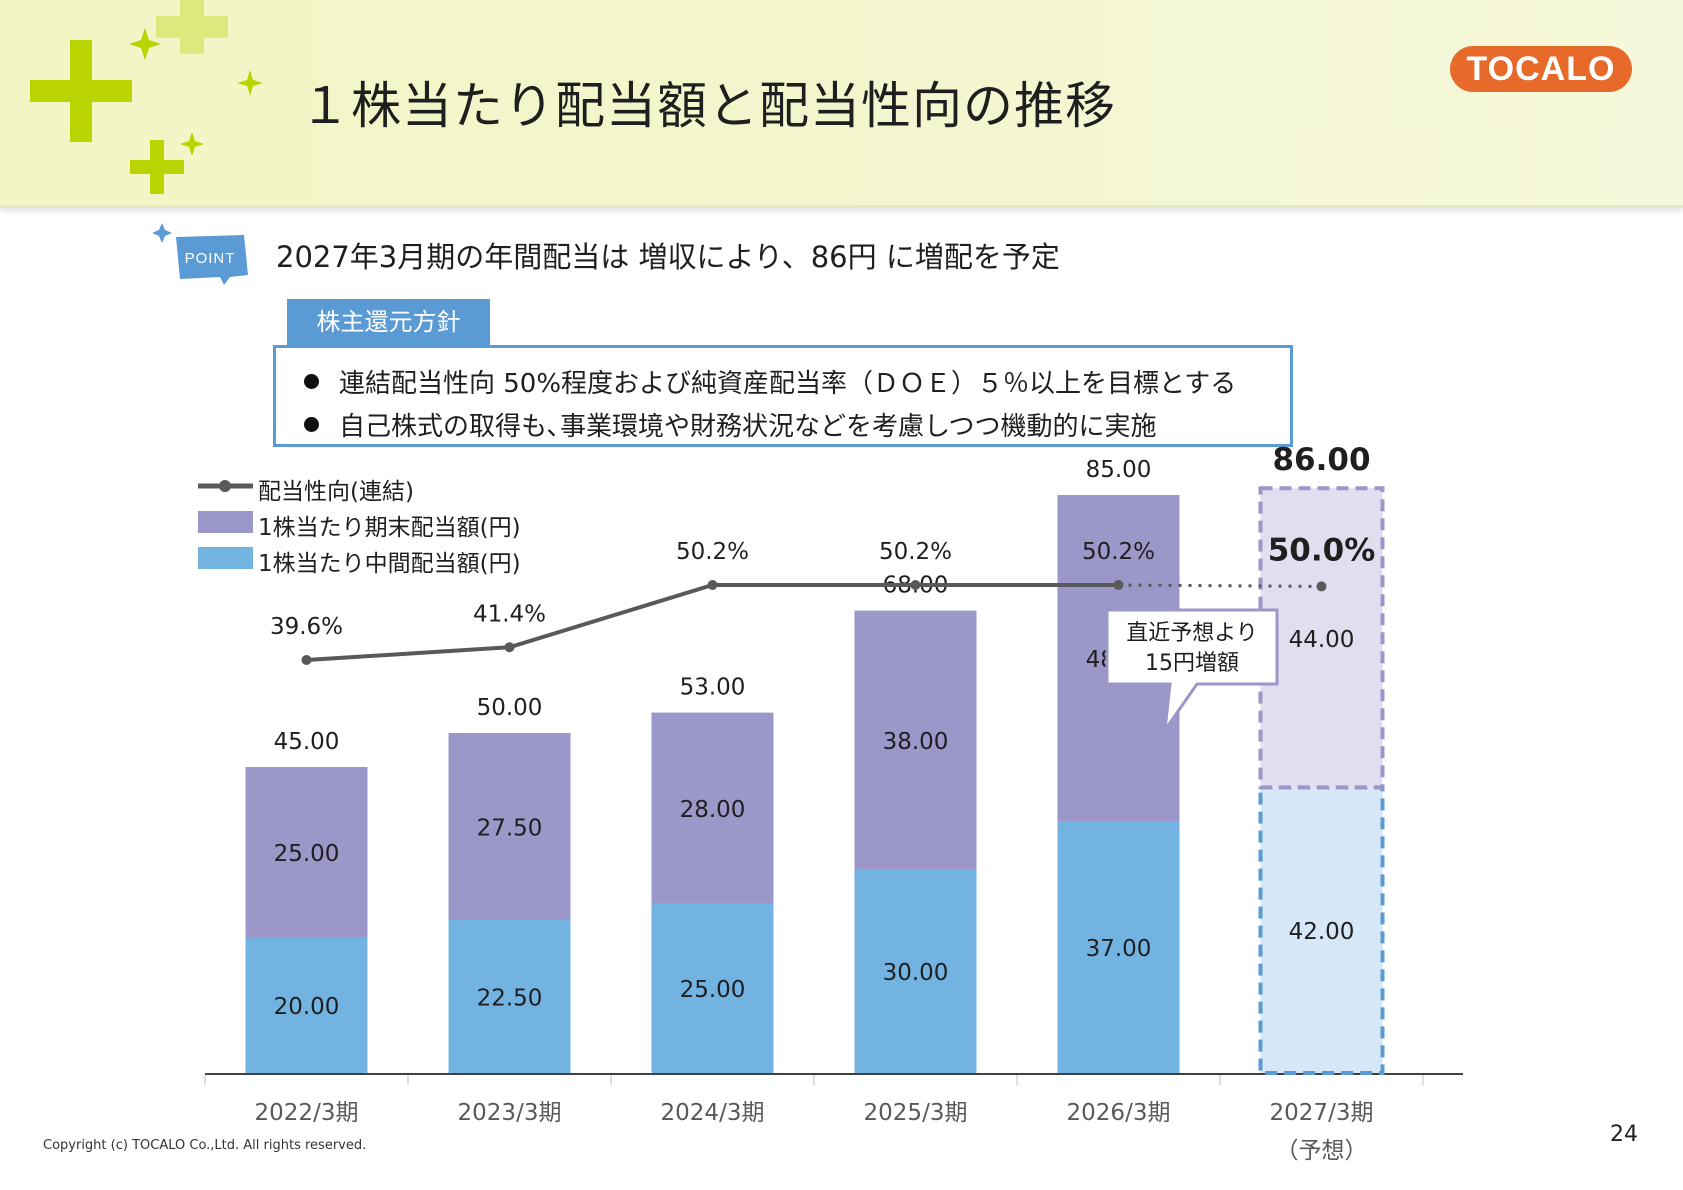 This screenshot has height=1190, width=1683. Describe the element at coordinates (510, 1113) in the screenshot. I see `x-tick-label: 2023/3期` at that location.